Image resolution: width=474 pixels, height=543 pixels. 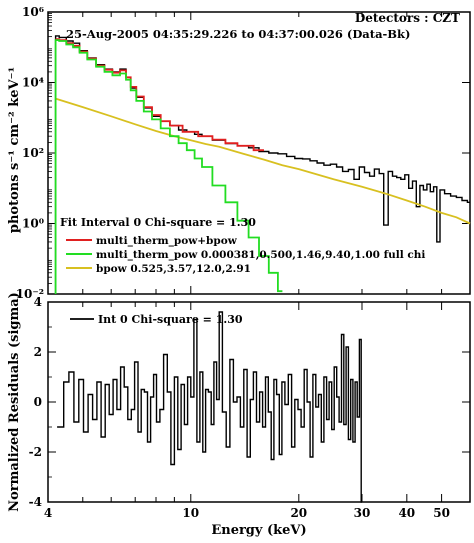 What do you see at coordinates (35, 452) in the screenshot?
I see `residual-y-tick-label: -2` at bounding box center [35, 452].